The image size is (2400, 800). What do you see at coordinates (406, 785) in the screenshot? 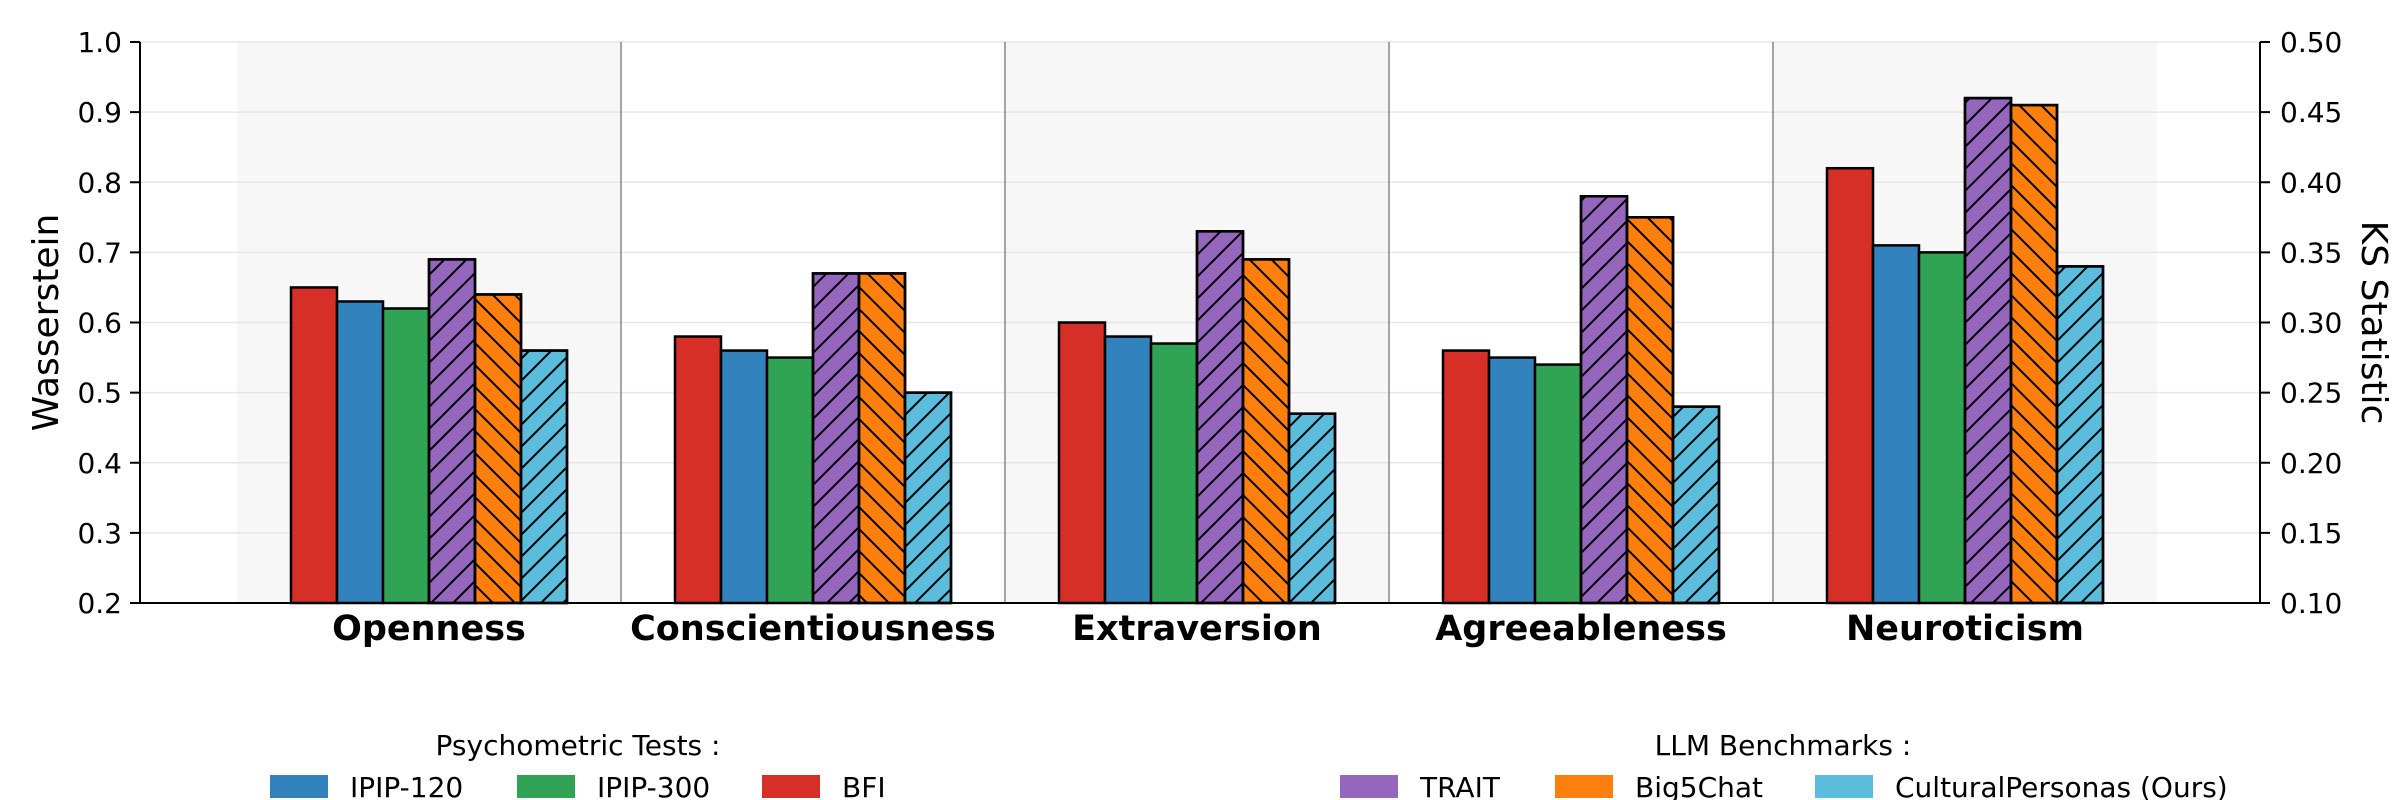
I see `legend-label-ipip-120: IPIP-120` at bounding box center [406, 785].